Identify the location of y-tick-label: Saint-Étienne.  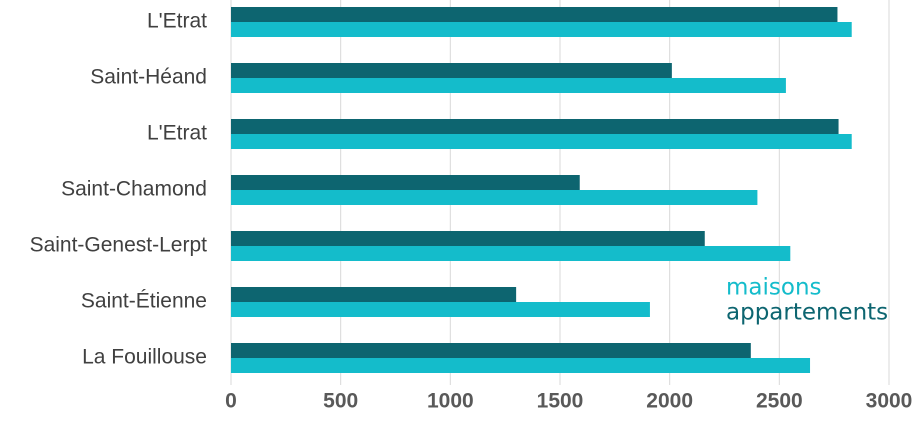
(144, 301).